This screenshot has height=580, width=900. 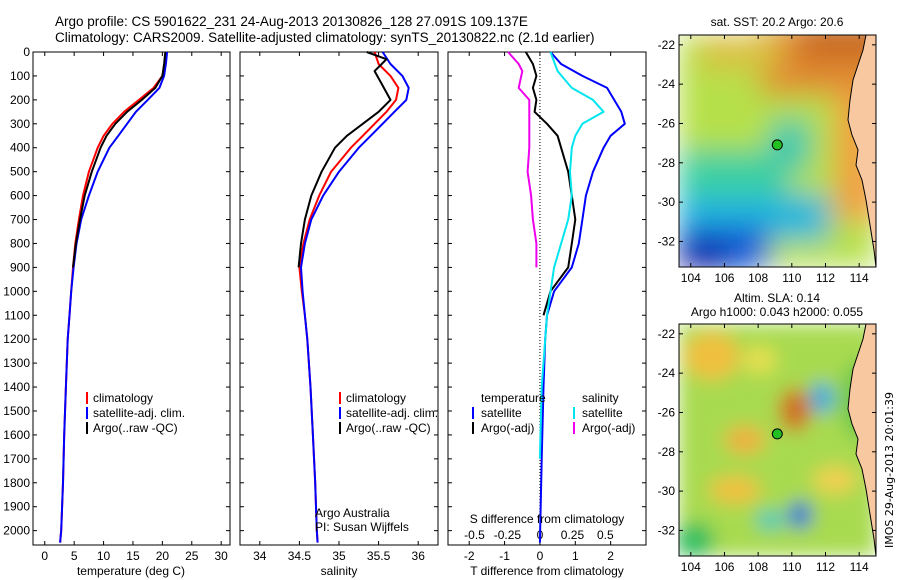 What do you see at coordinates (20, 267) in the screenshot?
I see `depth-tick-label: 900` at bounding box center [20, 267].